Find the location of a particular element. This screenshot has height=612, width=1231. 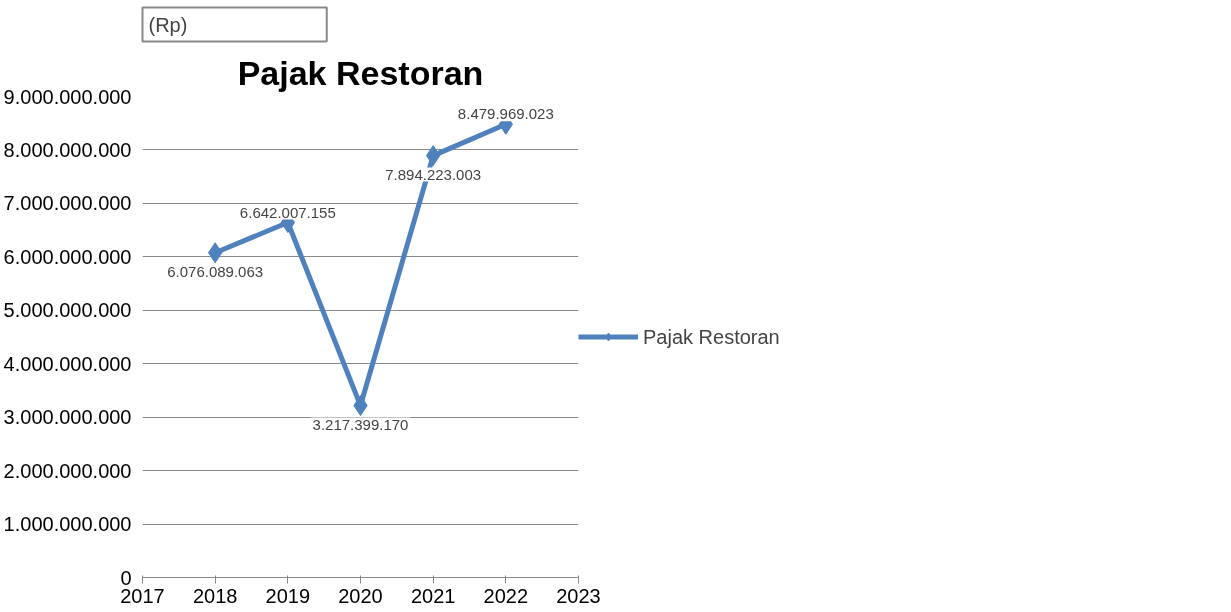

y-tick-label: 7.000.000.000 is located at coordinates (67, 203).